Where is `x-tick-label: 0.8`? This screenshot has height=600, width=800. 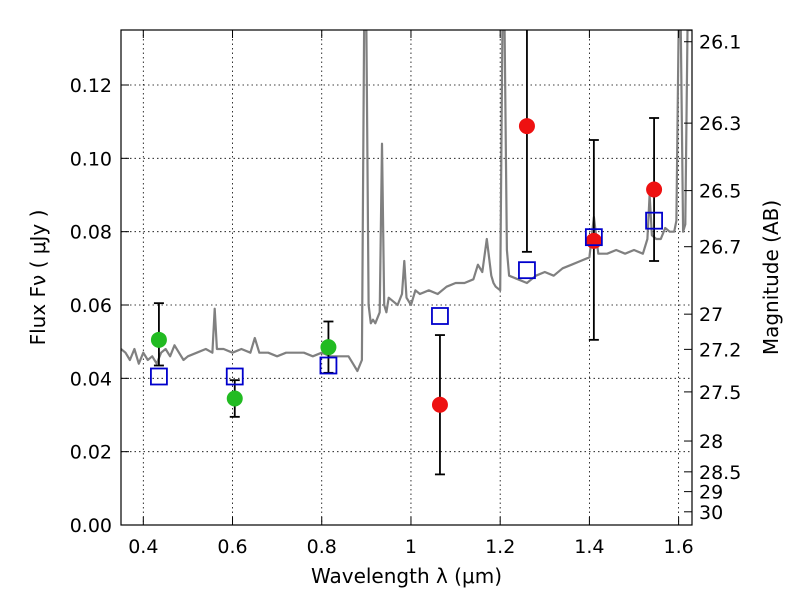
x-tick-label: 0.8 is located at coordinates (322, 547).